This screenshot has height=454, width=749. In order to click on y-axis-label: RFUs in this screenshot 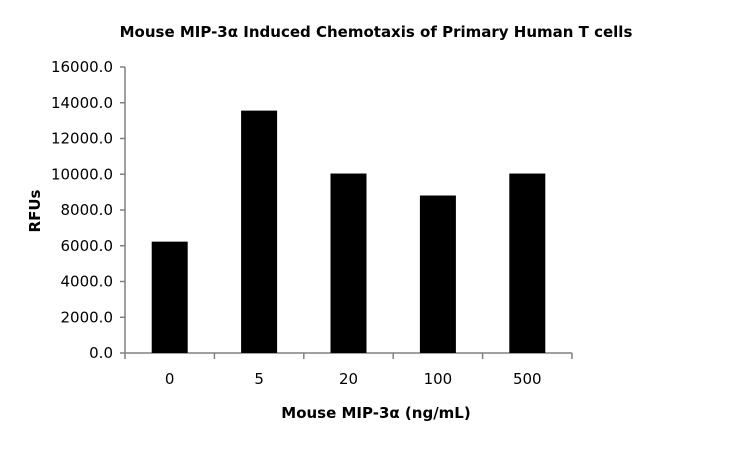, I will do `click(35, 210)`.